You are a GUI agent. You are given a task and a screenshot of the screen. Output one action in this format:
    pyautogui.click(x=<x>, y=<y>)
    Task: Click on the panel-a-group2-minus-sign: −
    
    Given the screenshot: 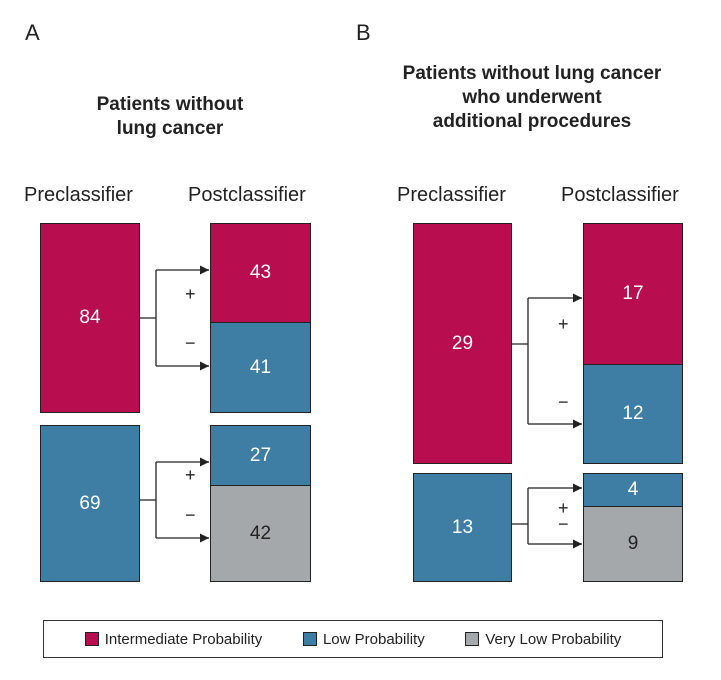 What is the action you would take?
    pyautogui.click(x=190, y=515)
    